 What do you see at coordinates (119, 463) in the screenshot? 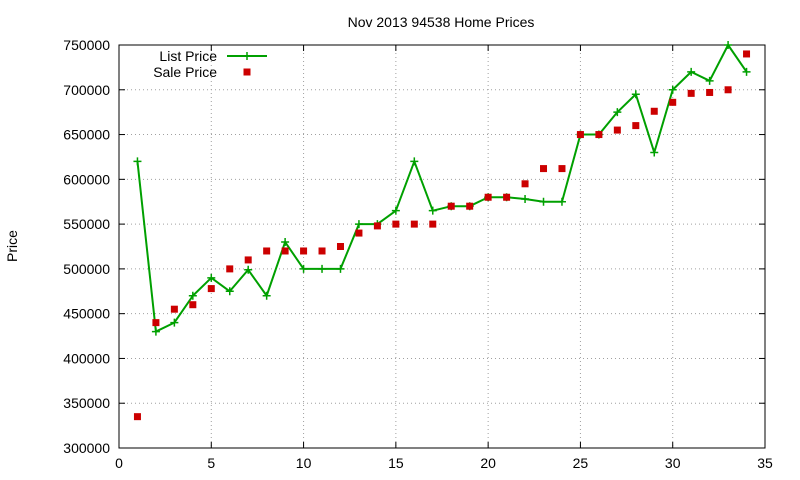
I see `x-tick-label: 0` at bounding box center [119, 463].